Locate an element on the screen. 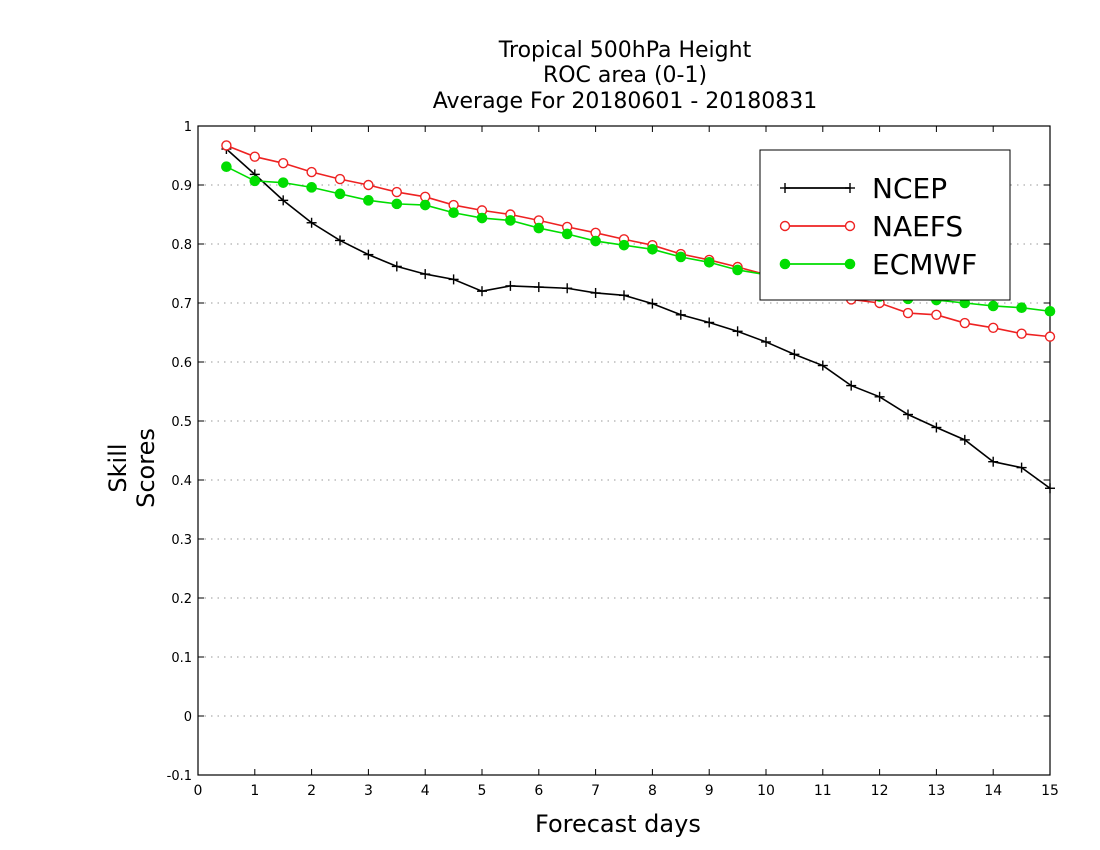 The width and height of the screenshot is (1100, 850). legend-label-naefs: NAEFS is located at coordinates (917, 226).